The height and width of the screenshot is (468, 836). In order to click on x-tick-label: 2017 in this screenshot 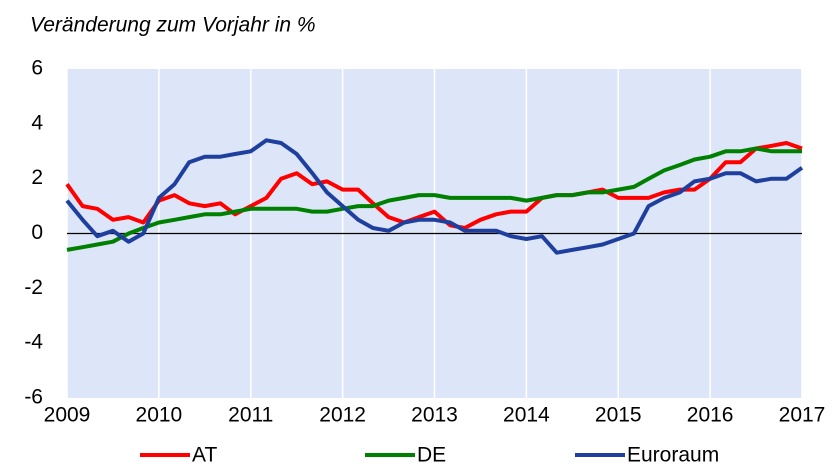, I will do `click(802, 415)`.